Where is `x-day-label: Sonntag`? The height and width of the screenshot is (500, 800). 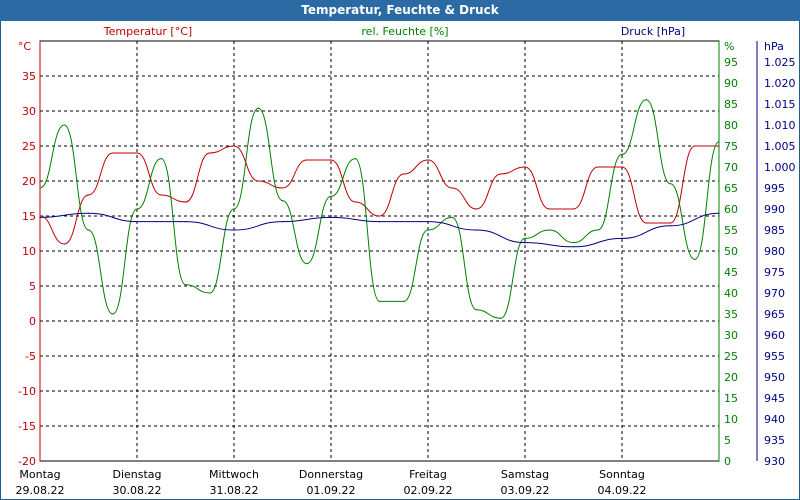 x-day-label: Sonntag is located at coordinates (622, 474).